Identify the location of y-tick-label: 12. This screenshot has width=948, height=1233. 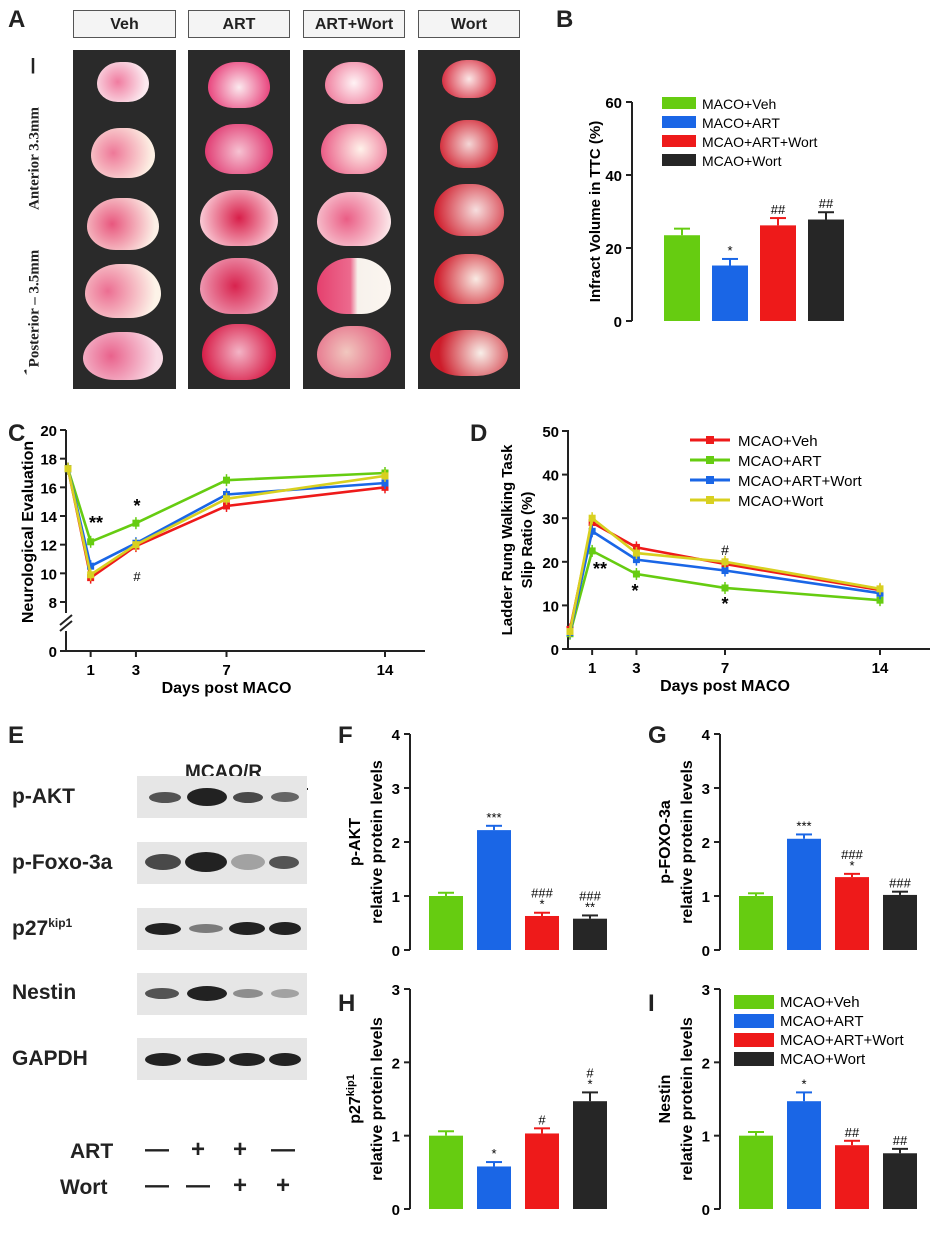
(48, 546).